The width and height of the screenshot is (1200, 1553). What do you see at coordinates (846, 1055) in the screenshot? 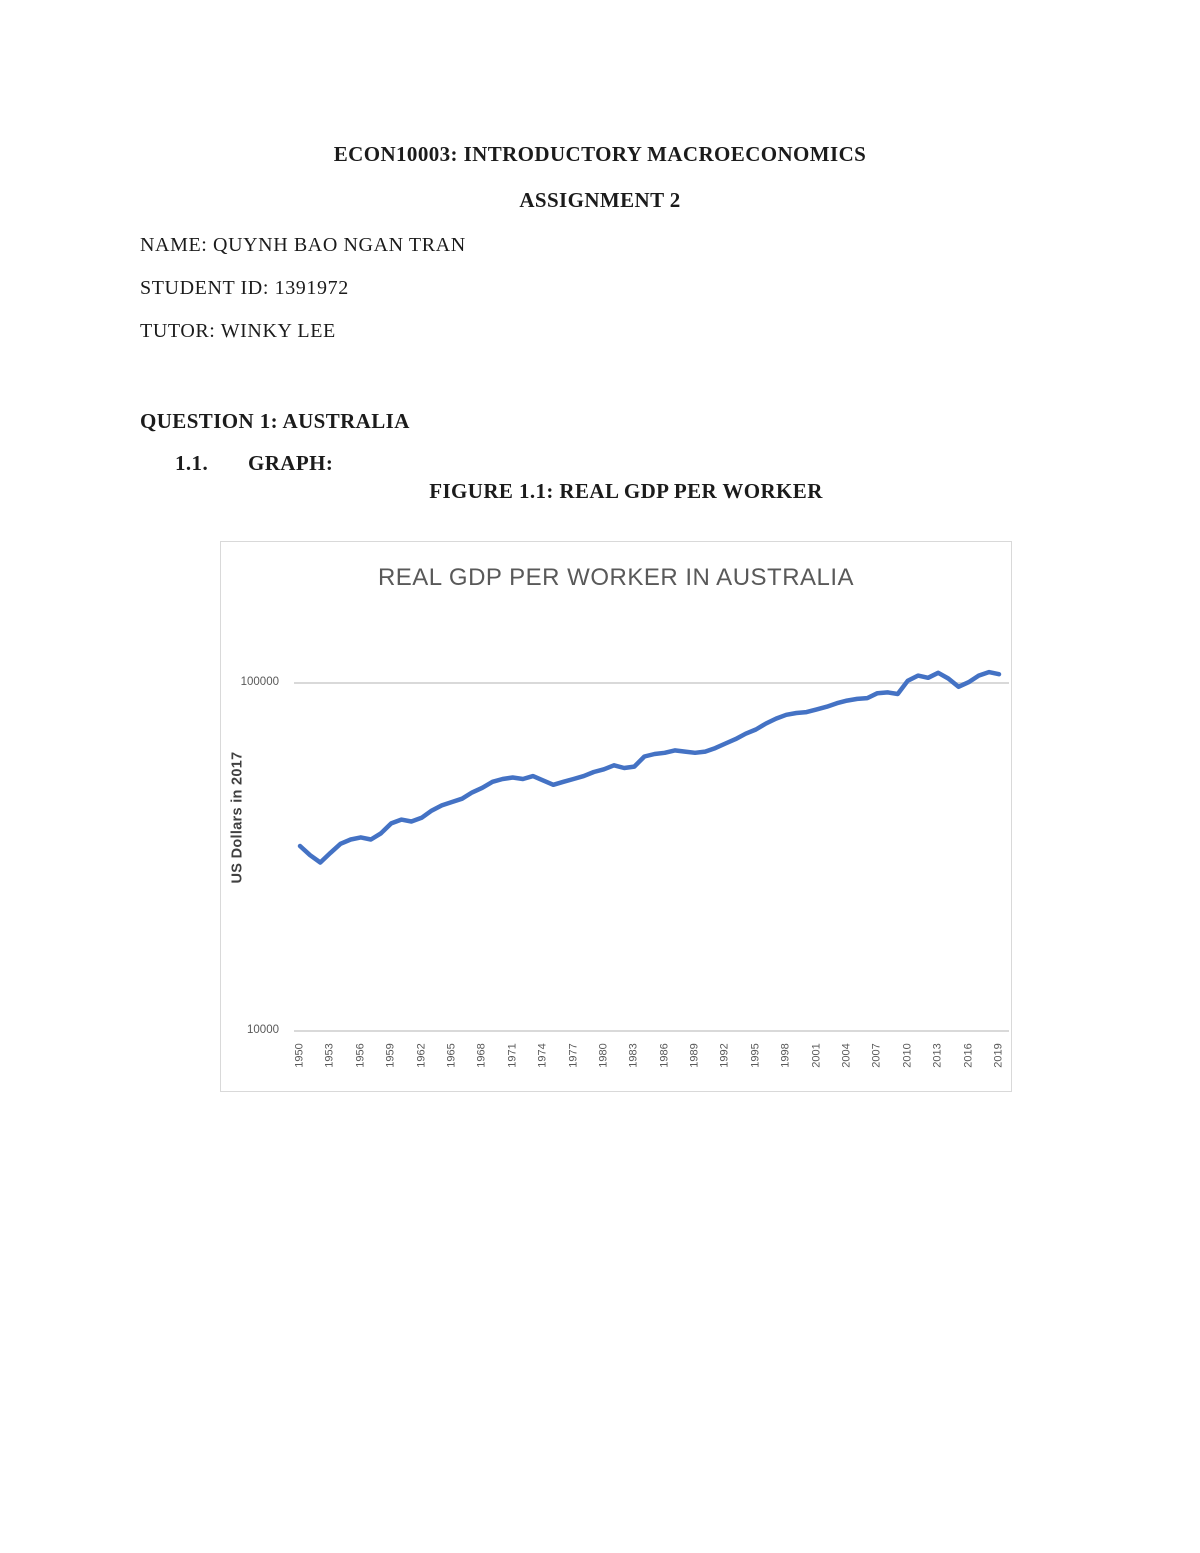
I see `x-axis-tick-label: 2004` at bounding box center [846, 1055].